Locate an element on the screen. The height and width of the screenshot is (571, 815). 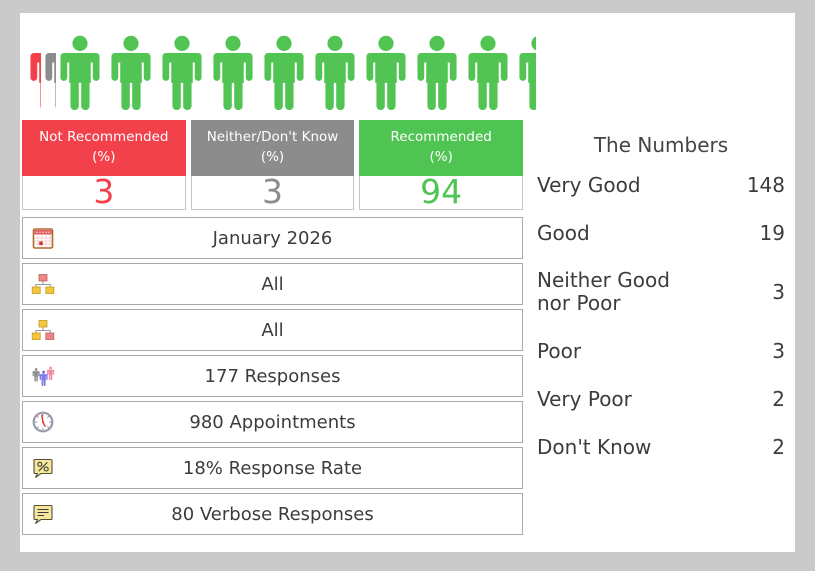
numbers-item-good: Good 19 is located at coordinates (661, 233).